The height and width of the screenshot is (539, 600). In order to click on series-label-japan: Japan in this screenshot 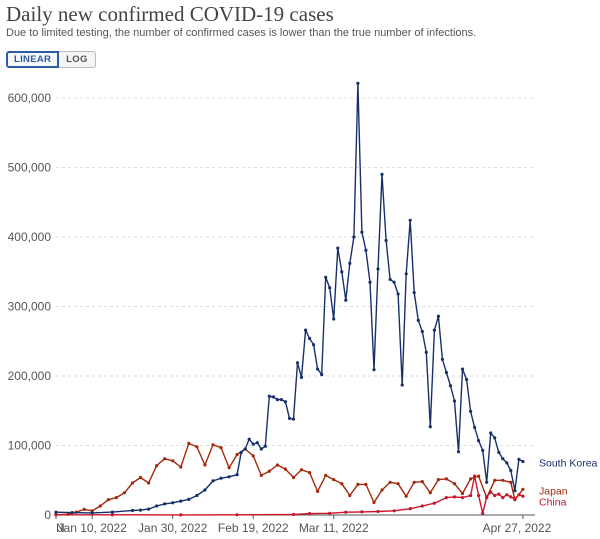, I will do `click(553, 491)`.